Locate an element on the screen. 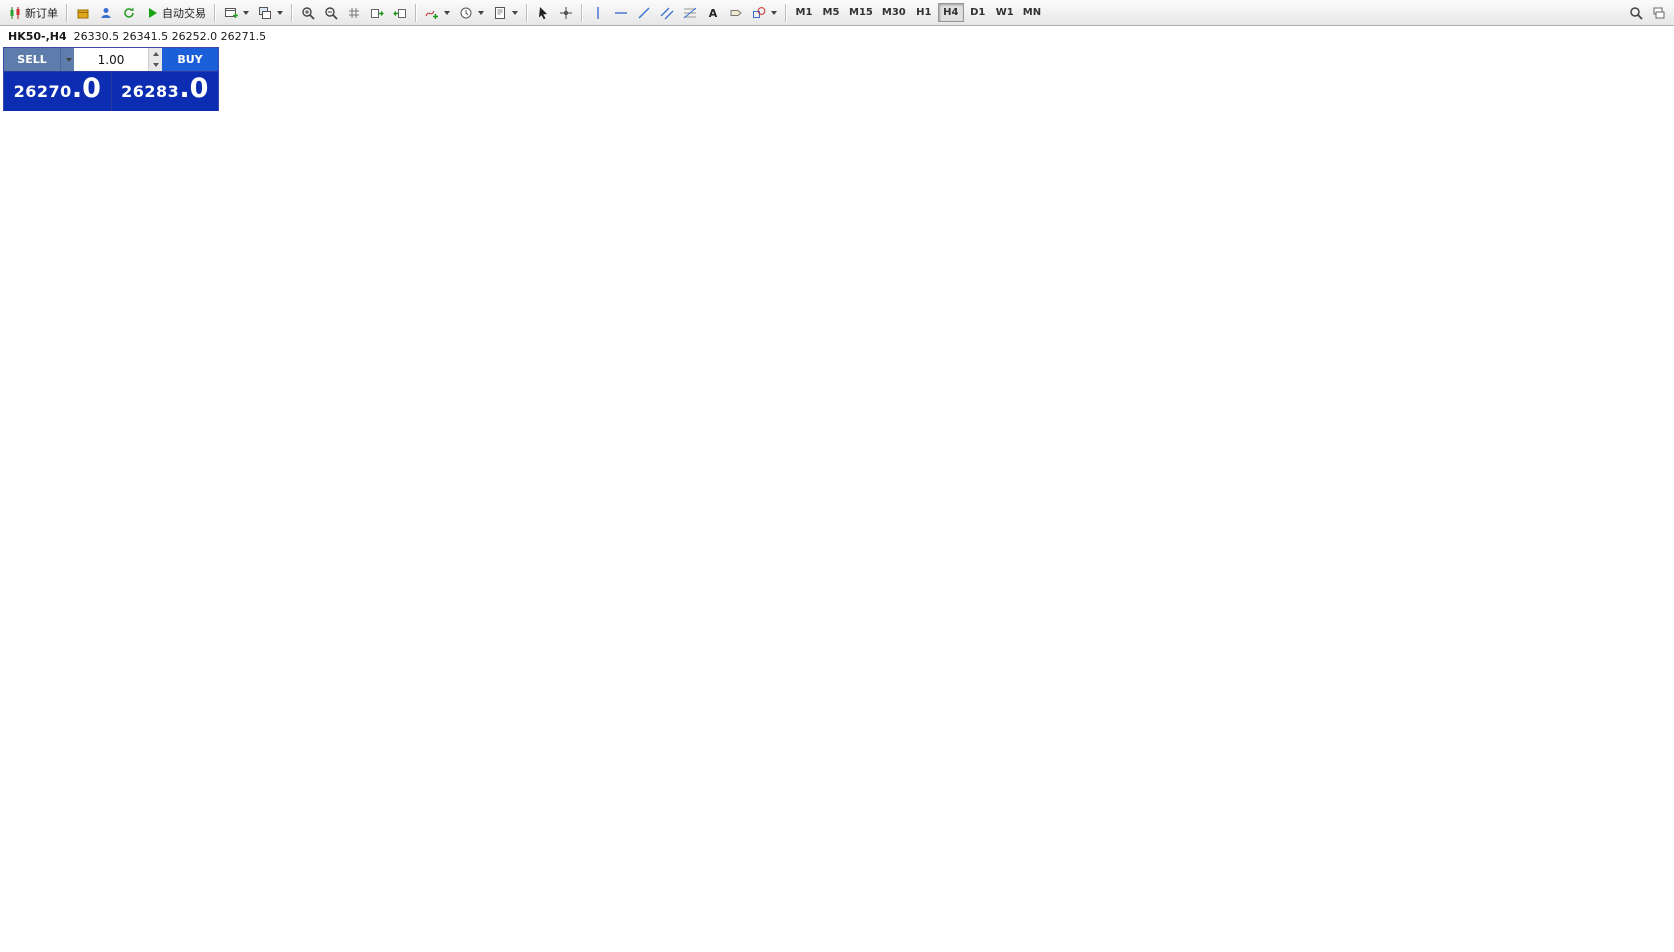 This screenshot has width=1674, height=952. vertical-line-icon is located at coordinates (598, 12).